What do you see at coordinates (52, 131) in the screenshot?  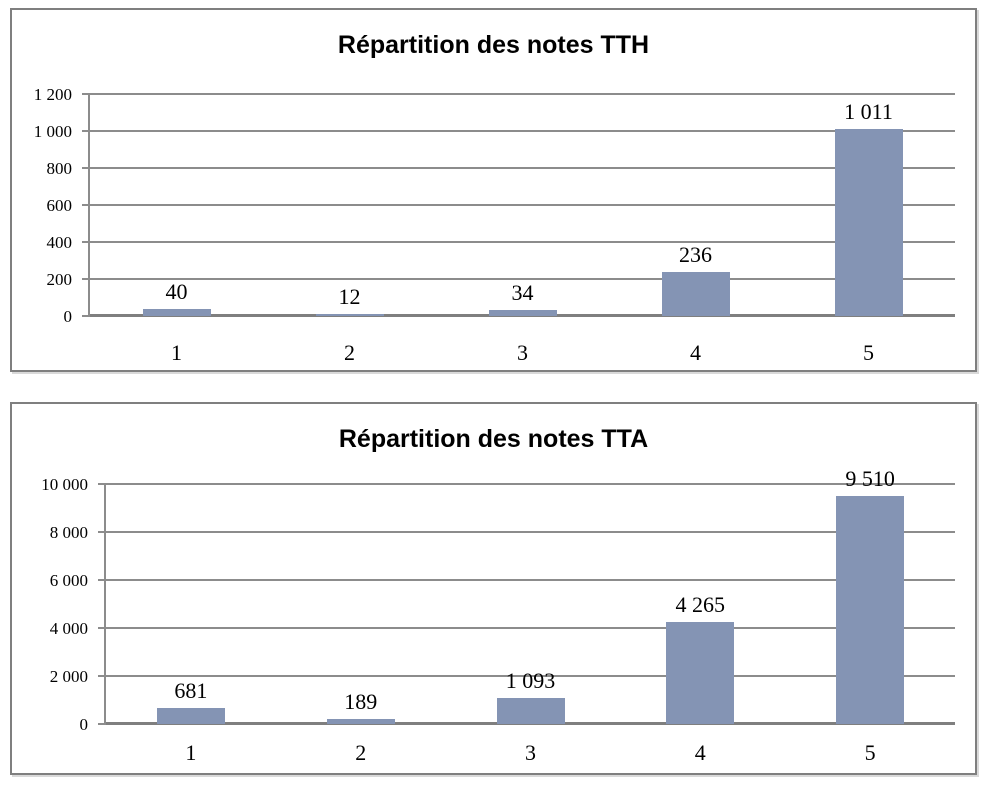 I see `y-tick-label: 1 000` at bounding box center [52, 131].